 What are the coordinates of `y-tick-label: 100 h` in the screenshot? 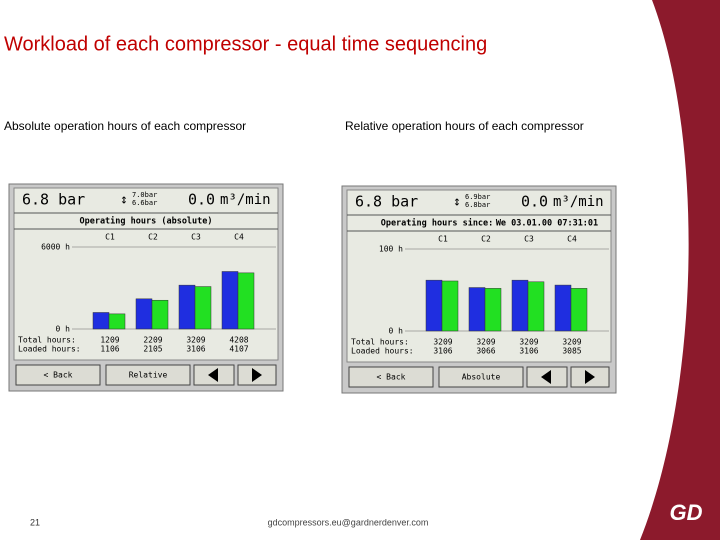 It's located at (391, 249).